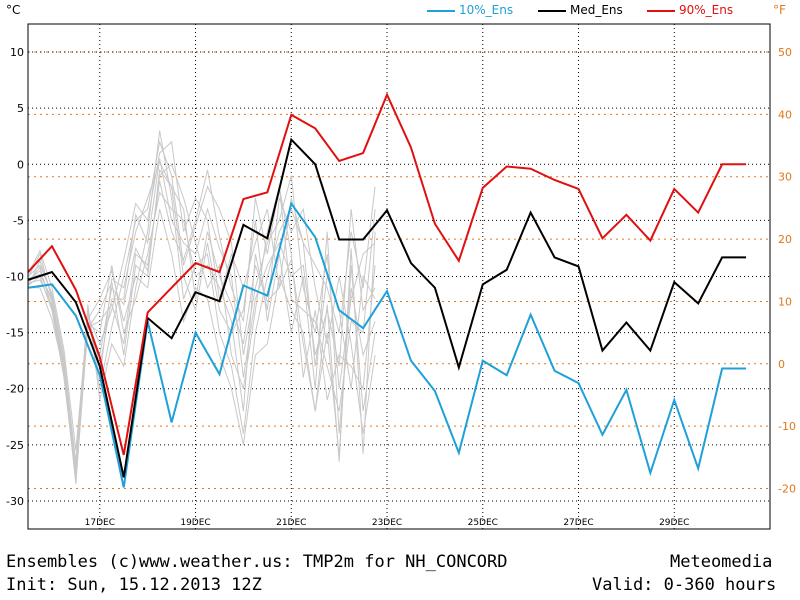 The image size is (800, 600). I want to click on ytick-label-f: -20, so click(787, 488).